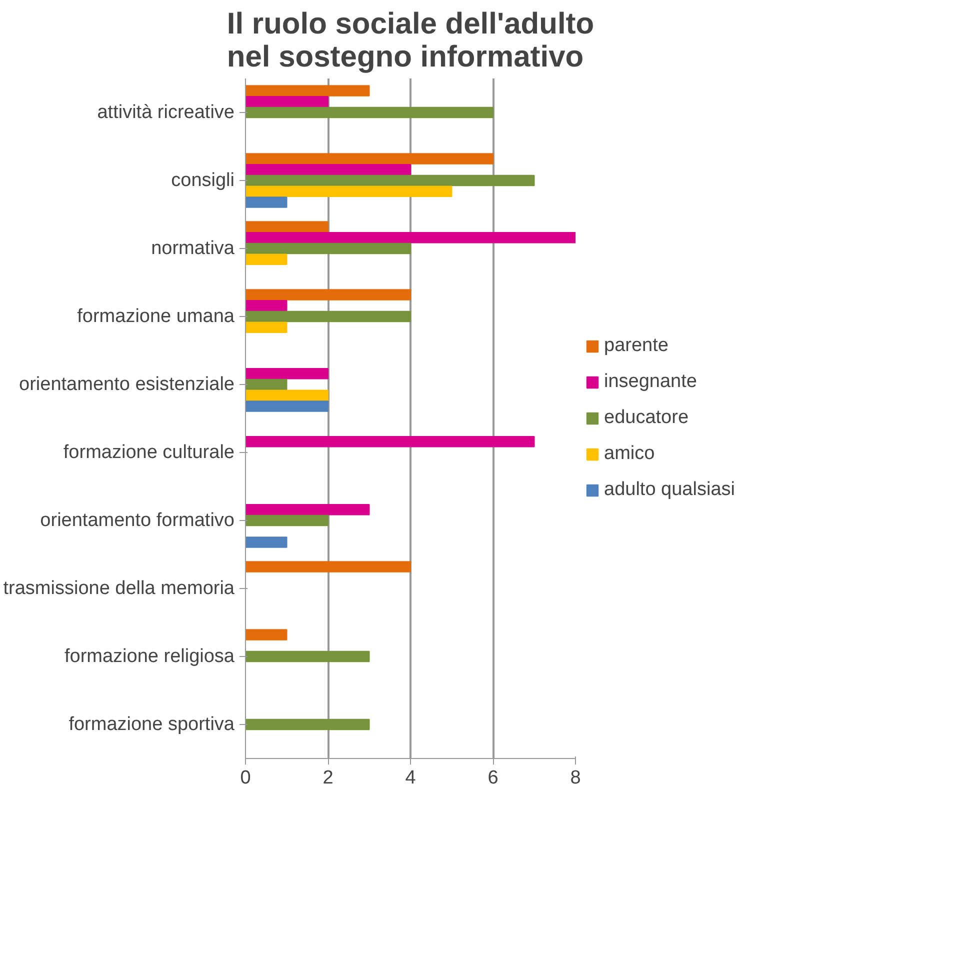 The width and height of the screenshot is (954, 978). I want to click on legend-label: educatore, so click(646, 418).